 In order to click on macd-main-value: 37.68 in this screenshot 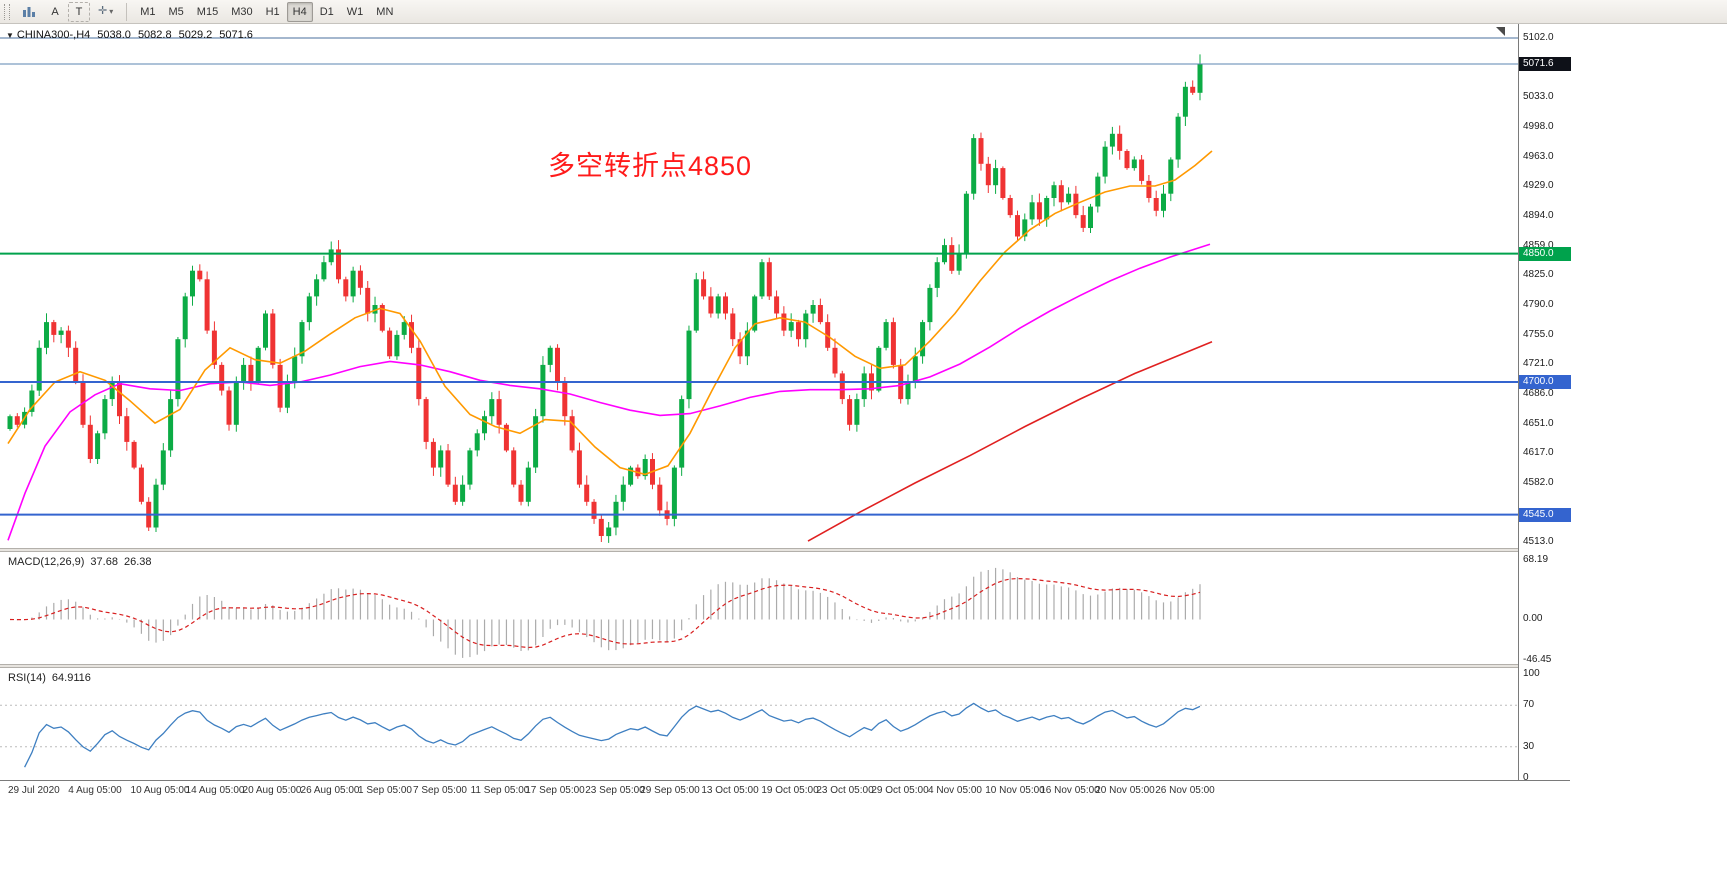, I will do `click(104, 562)`.